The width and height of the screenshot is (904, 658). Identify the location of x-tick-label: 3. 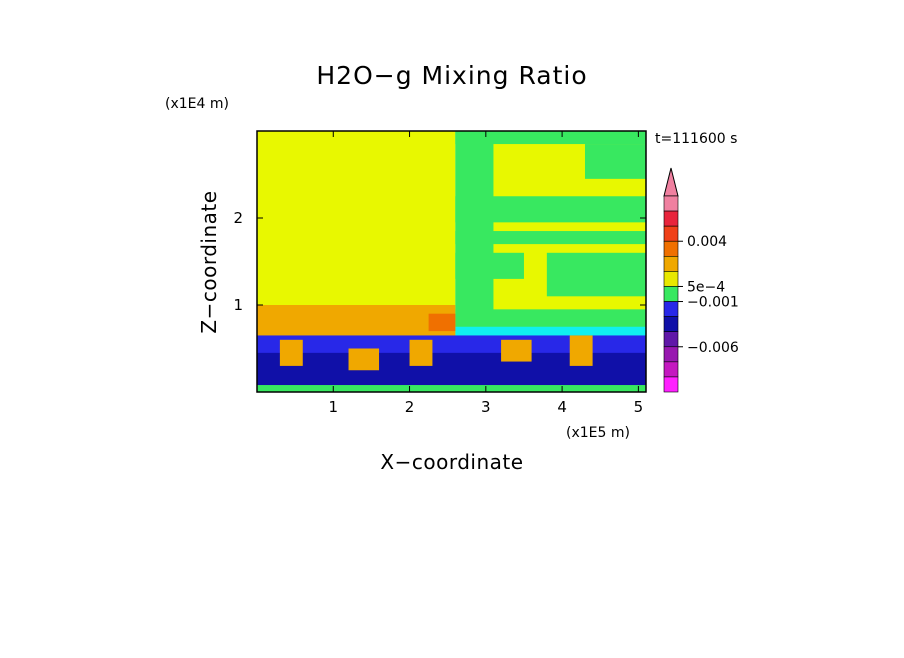
(486, 407).